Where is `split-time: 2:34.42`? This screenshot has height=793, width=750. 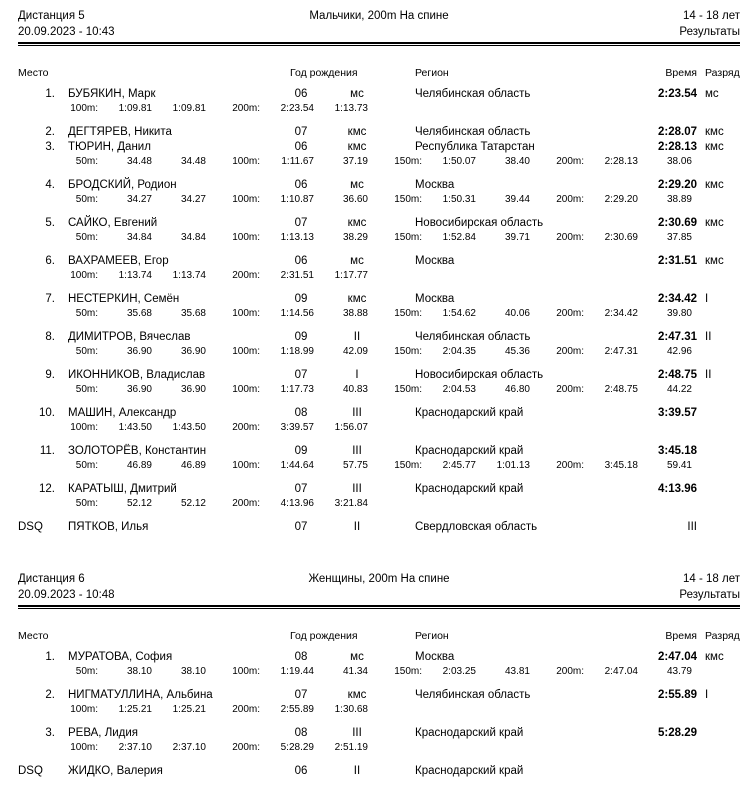 split-time: 2:34.42 is located at coordinates (621, 313).